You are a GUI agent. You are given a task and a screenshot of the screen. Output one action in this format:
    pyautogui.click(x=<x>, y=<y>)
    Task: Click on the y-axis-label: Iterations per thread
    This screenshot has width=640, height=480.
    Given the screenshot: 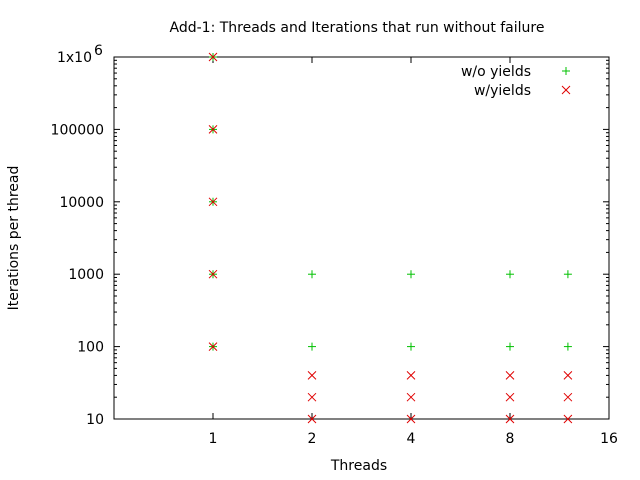 What is the action you would take?
    pyautogui.click(x=14, y=238)
    